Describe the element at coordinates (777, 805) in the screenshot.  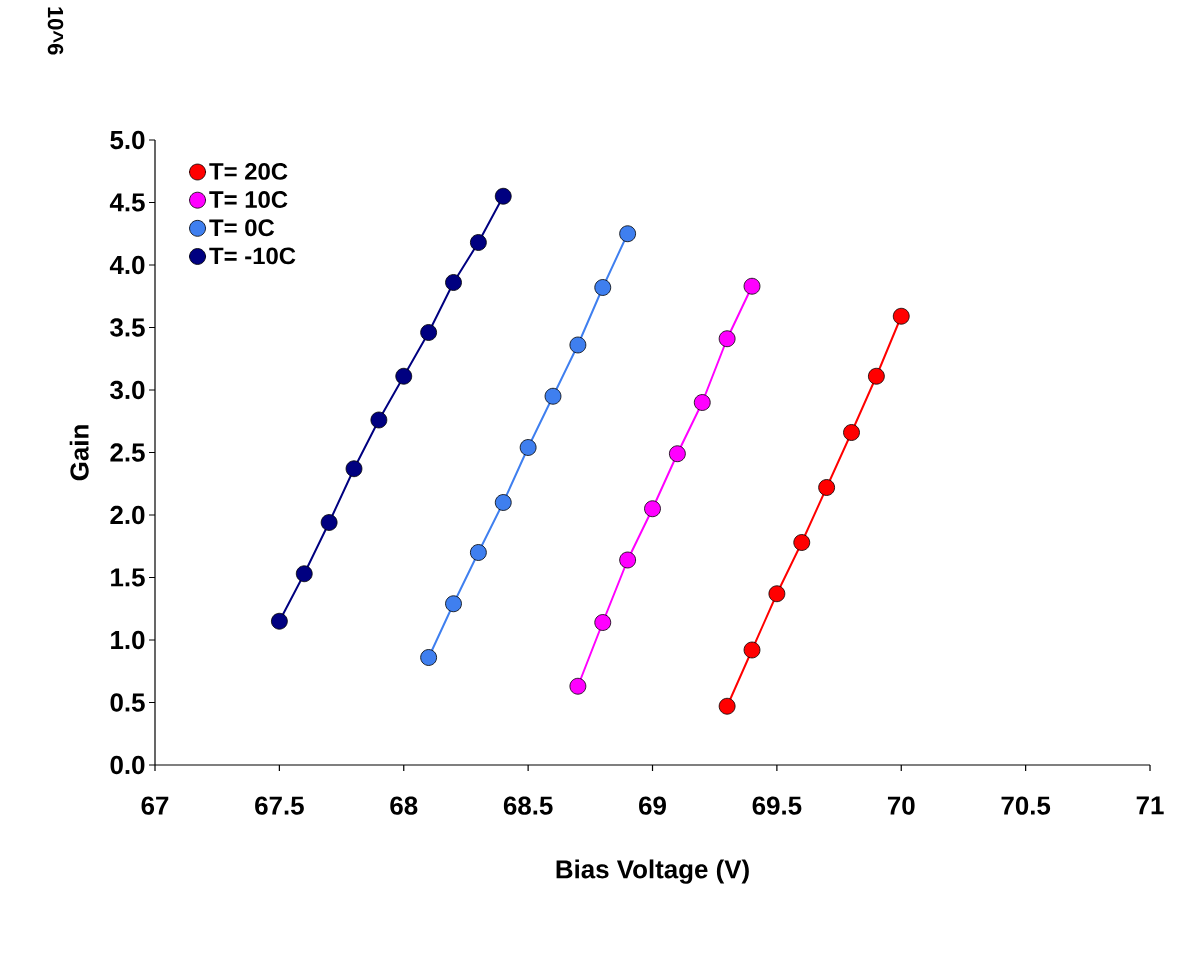
I see `x-tick-label: 69.5` at that location.